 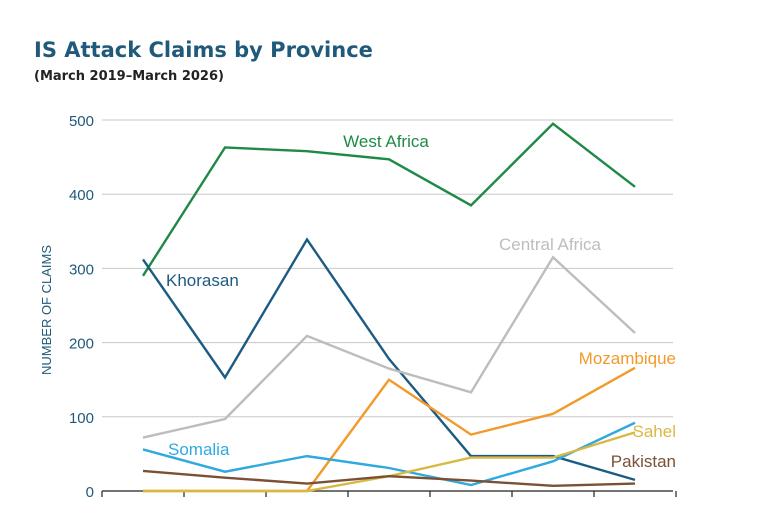 What do you see at coordinates (81, 344) in the screenshot?
I see `y-tick-label: 200` at bounding box center [81, 344].